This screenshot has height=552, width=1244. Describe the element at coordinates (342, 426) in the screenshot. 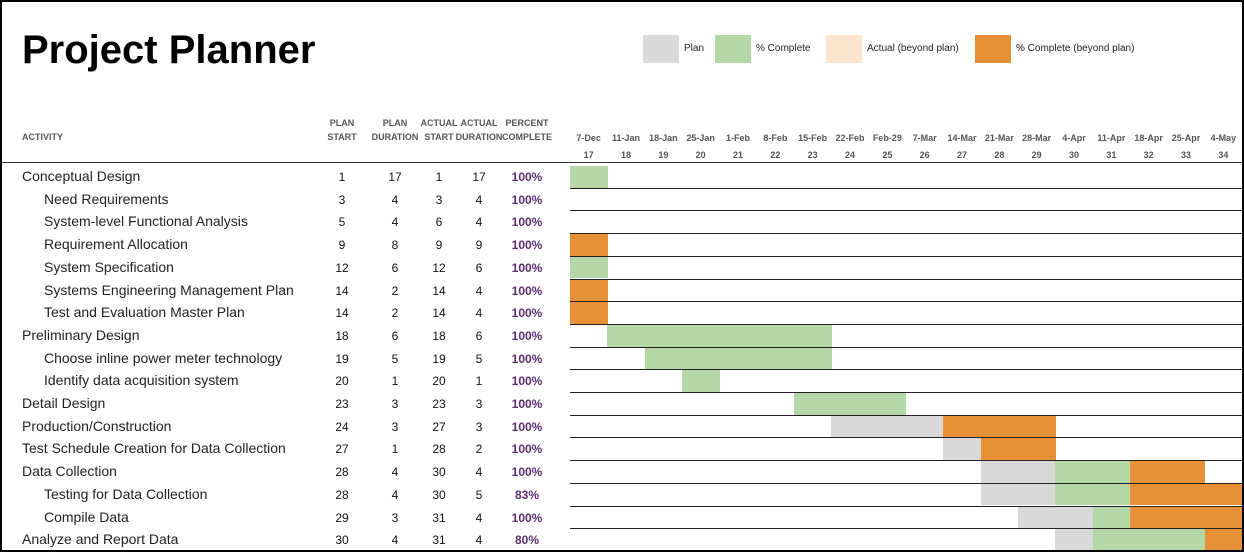

I see `cell: 24` at that location.